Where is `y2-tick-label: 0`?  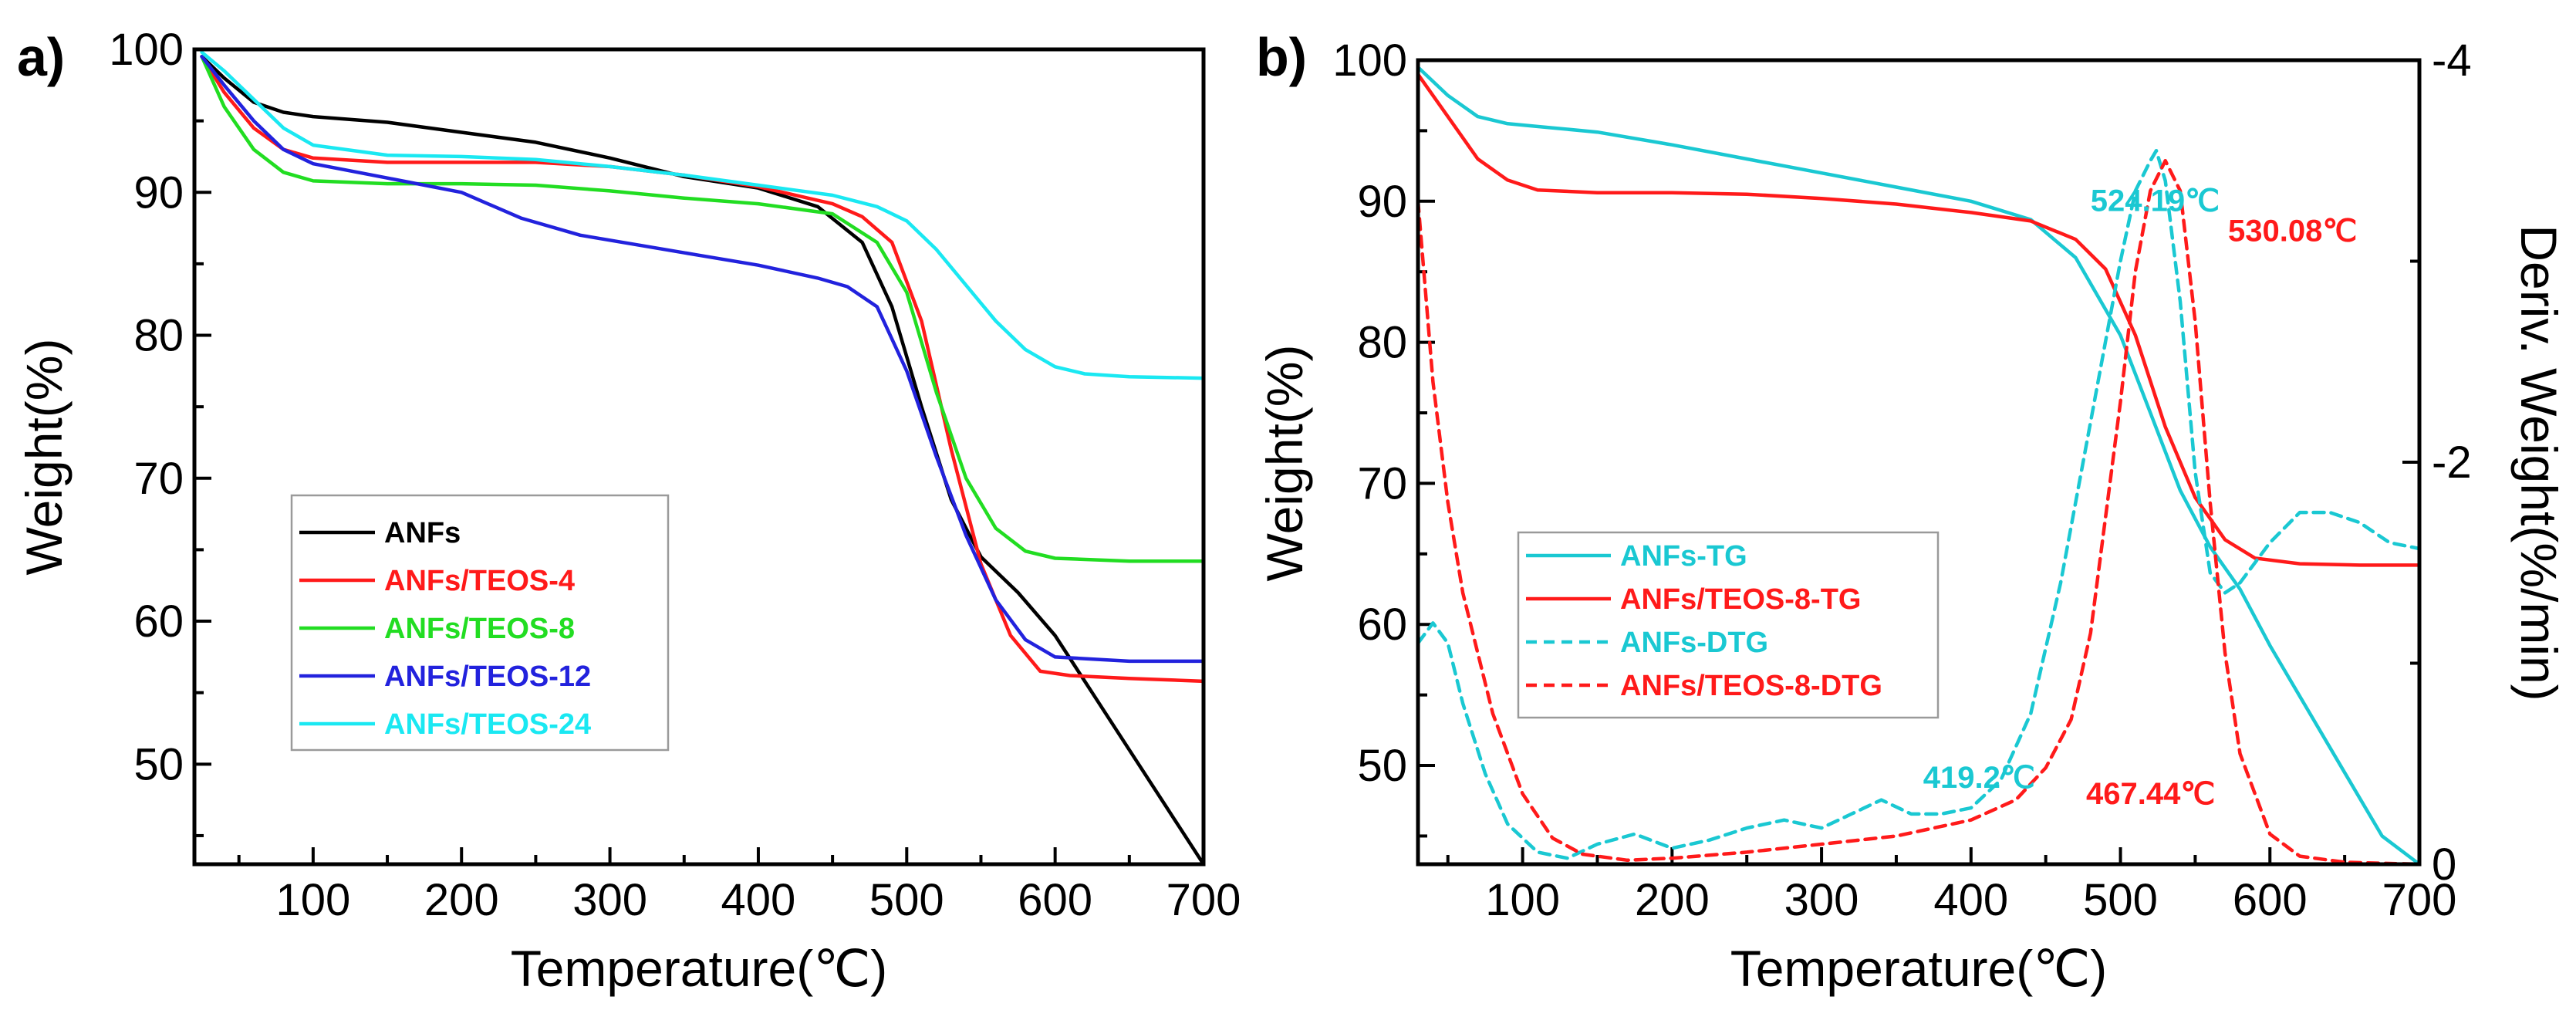
y2-tick-label: 0 is located at coordinates (2444, 865).